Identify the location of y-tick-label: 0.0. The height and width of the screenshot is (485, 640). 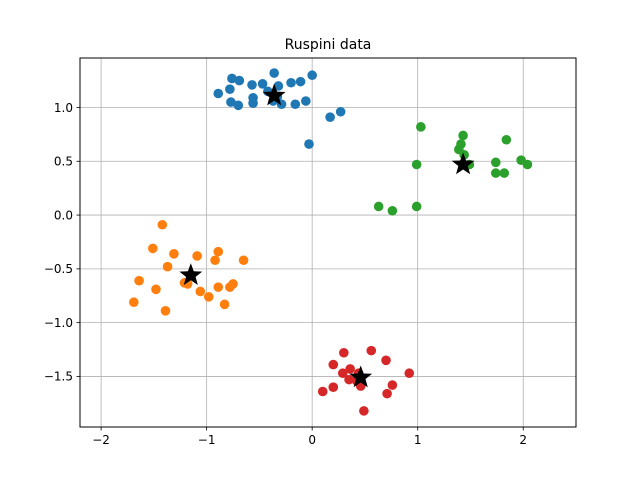
(63, 215).